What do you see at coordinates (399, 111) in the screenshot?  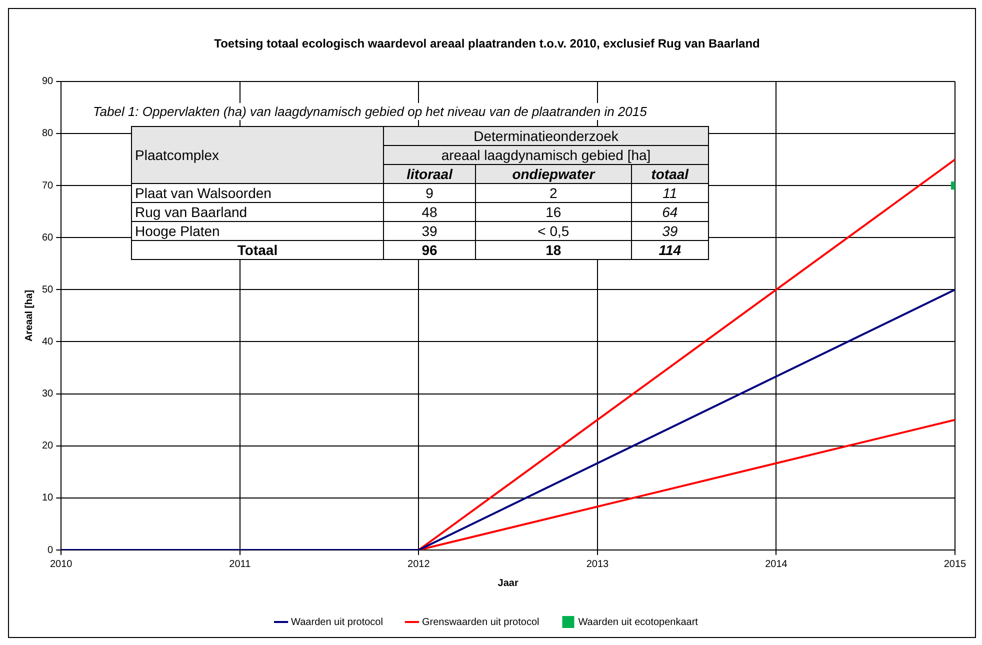 I see `annotation: Tabel 1: Oppervlakten (ha) van laagdynamisch gebied op het niveau van de plaatranden in 2015` at bounding box center [399, 111].